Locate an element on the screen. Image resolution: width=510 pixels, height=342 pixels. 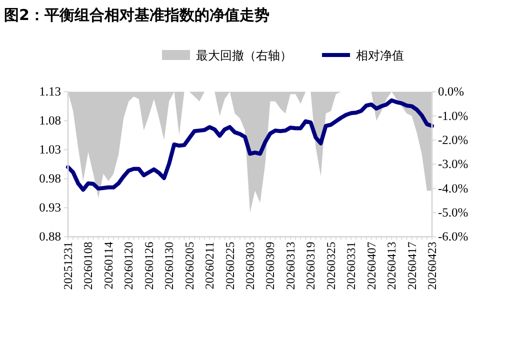
legend-label: 相对净值 is located at coordinates (380, 55).